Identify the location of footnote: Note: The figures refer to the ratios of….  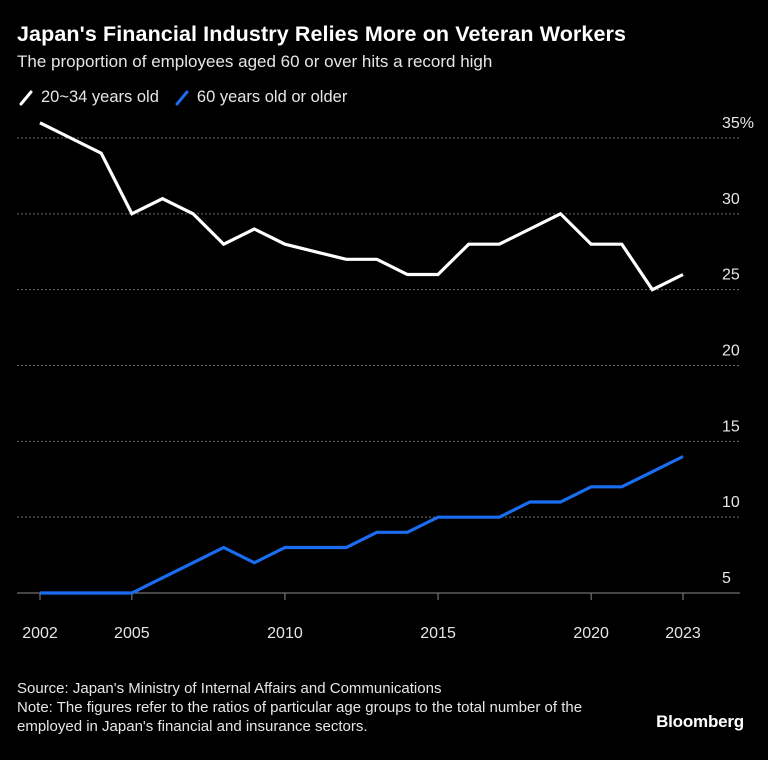
(300, 717).